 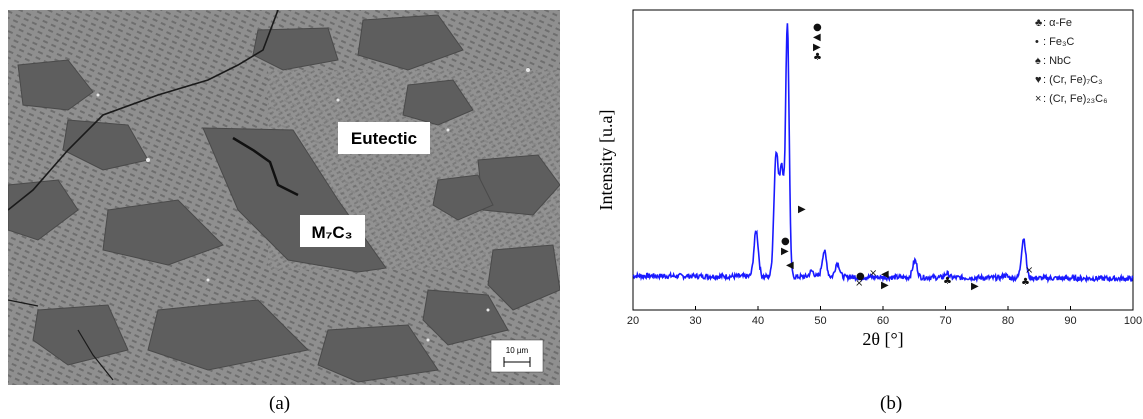 I want to click on x-axis-title: 2θ [°], so click(x=882, y=339).